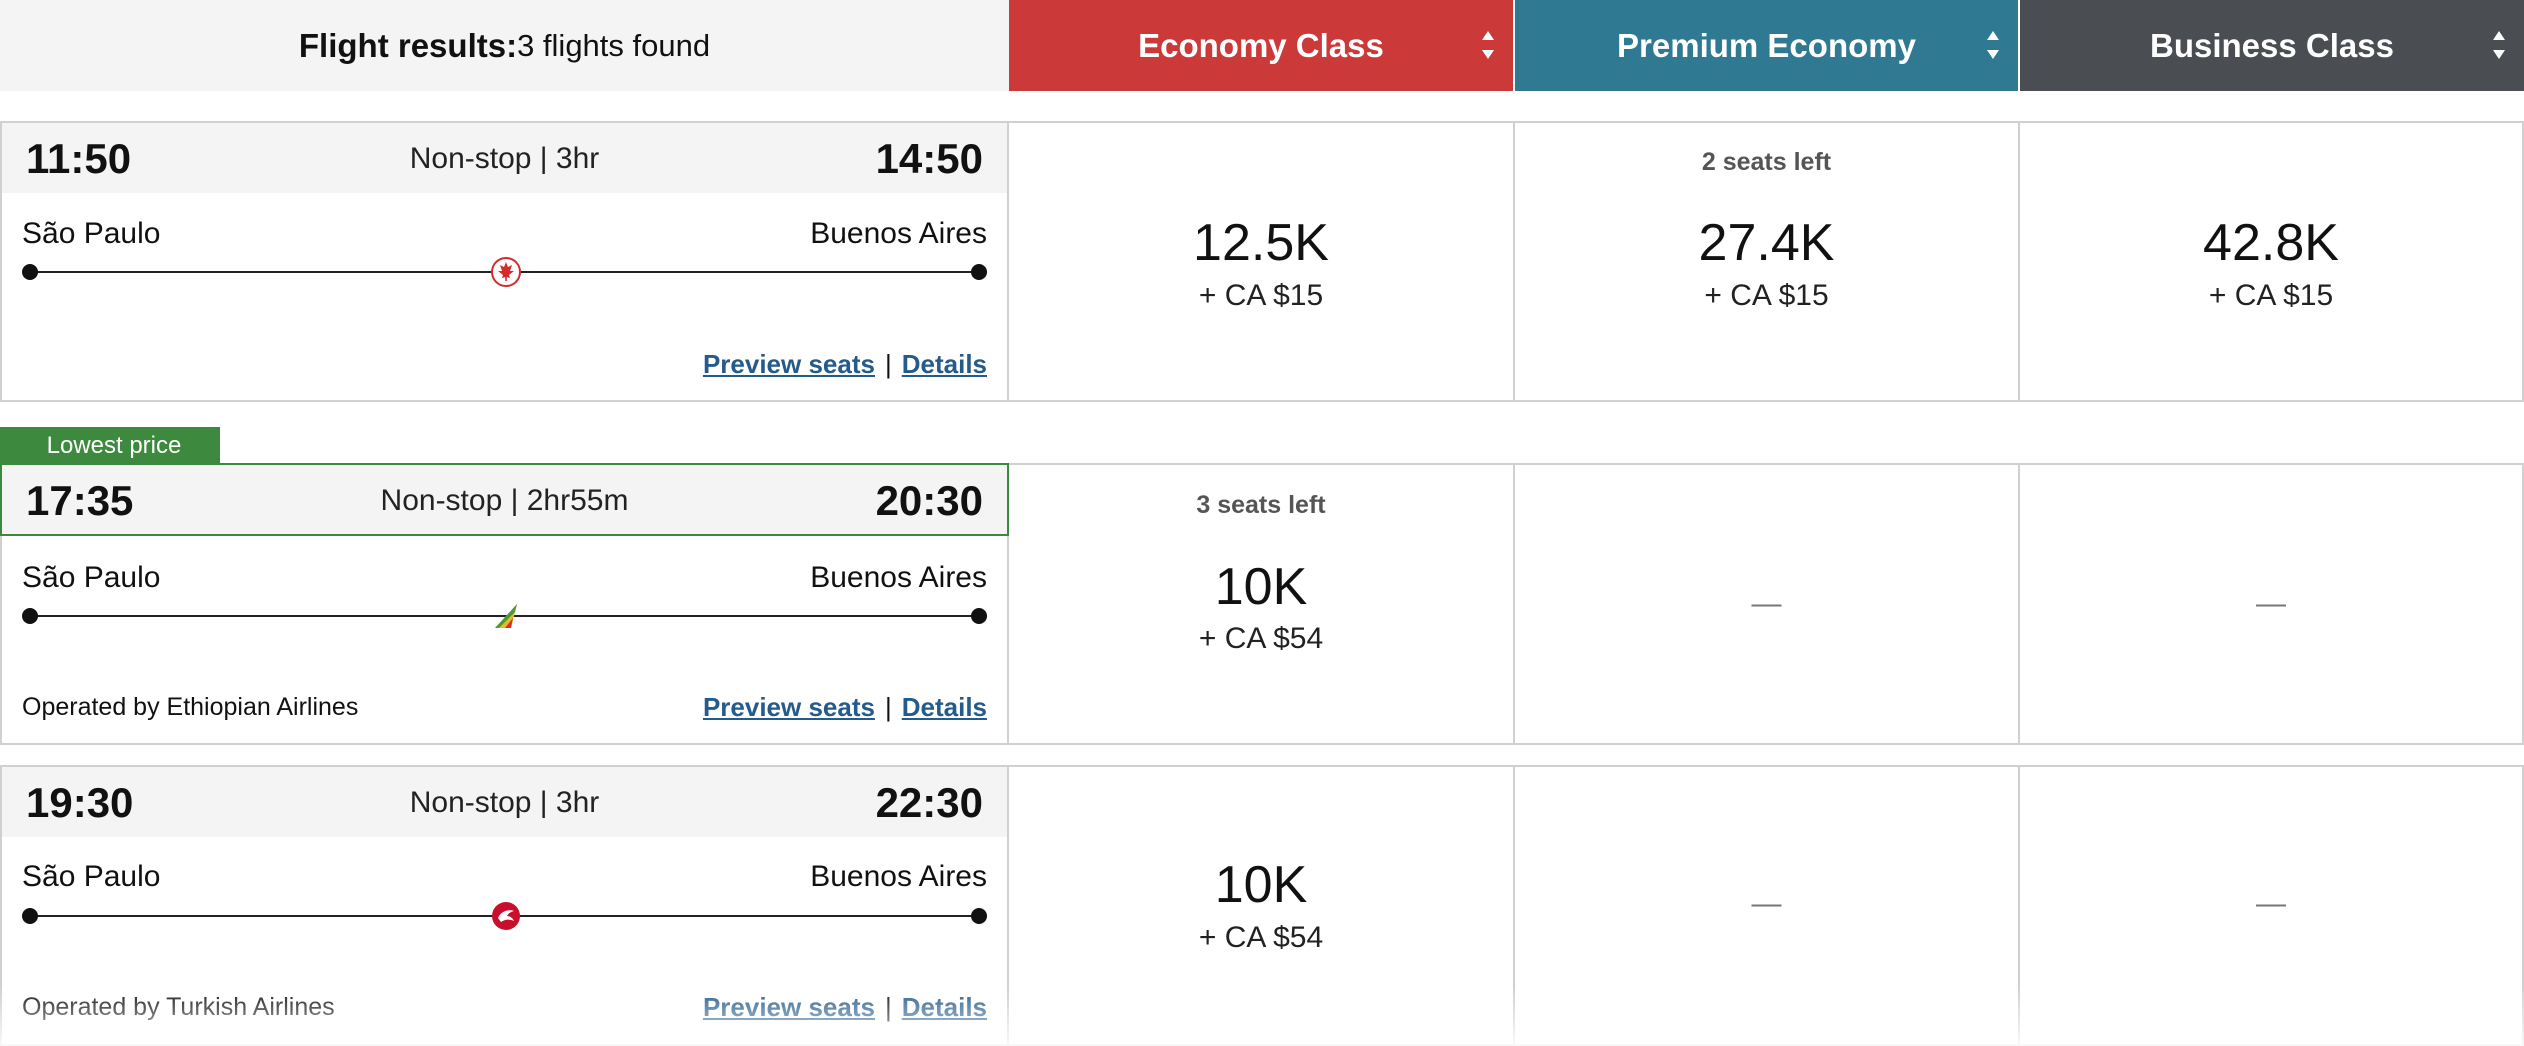 The image size is (2524, 1046). I want to click on sort-business-class-button: Business Class, so click(2272, 45).